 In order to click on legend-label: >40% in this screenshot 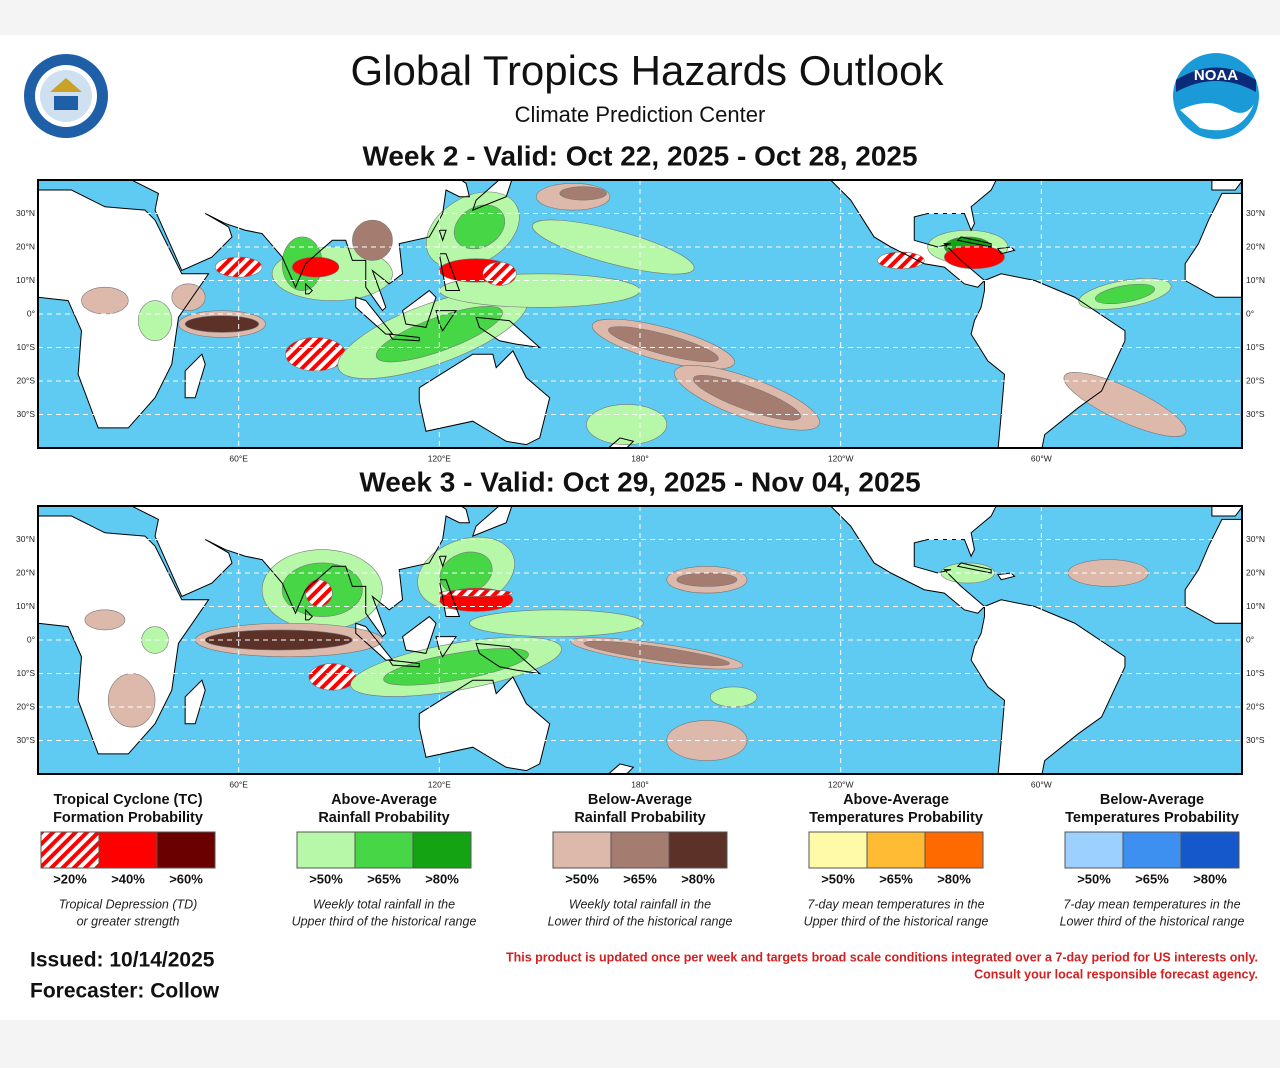, I will do `click(128, 878)`.